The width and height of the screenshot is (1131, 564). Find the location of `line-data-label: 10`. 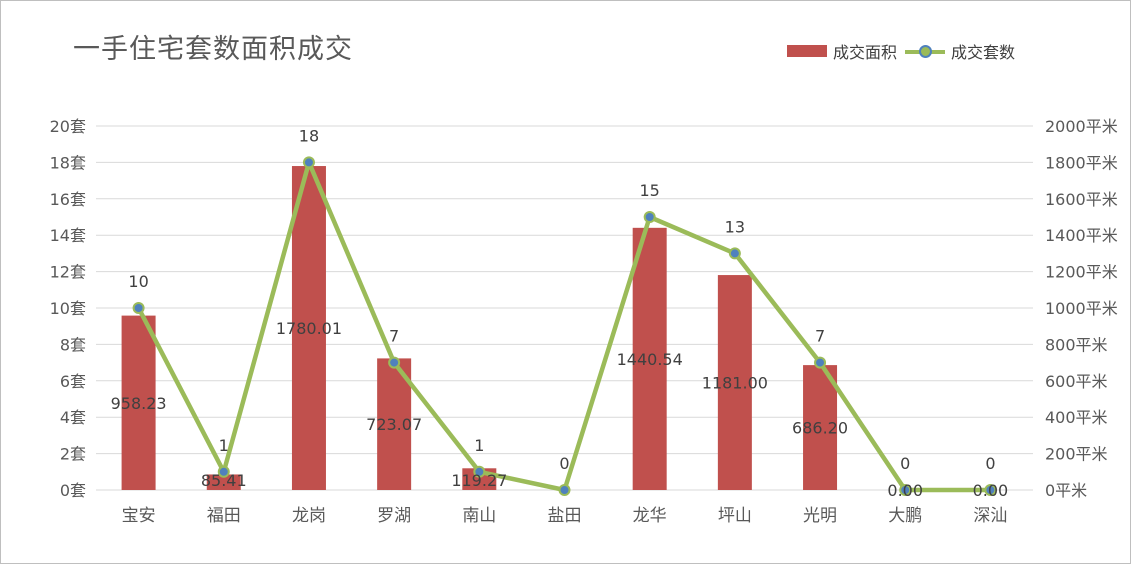

line-data-label: 10 is located at coordinates (138, 281).